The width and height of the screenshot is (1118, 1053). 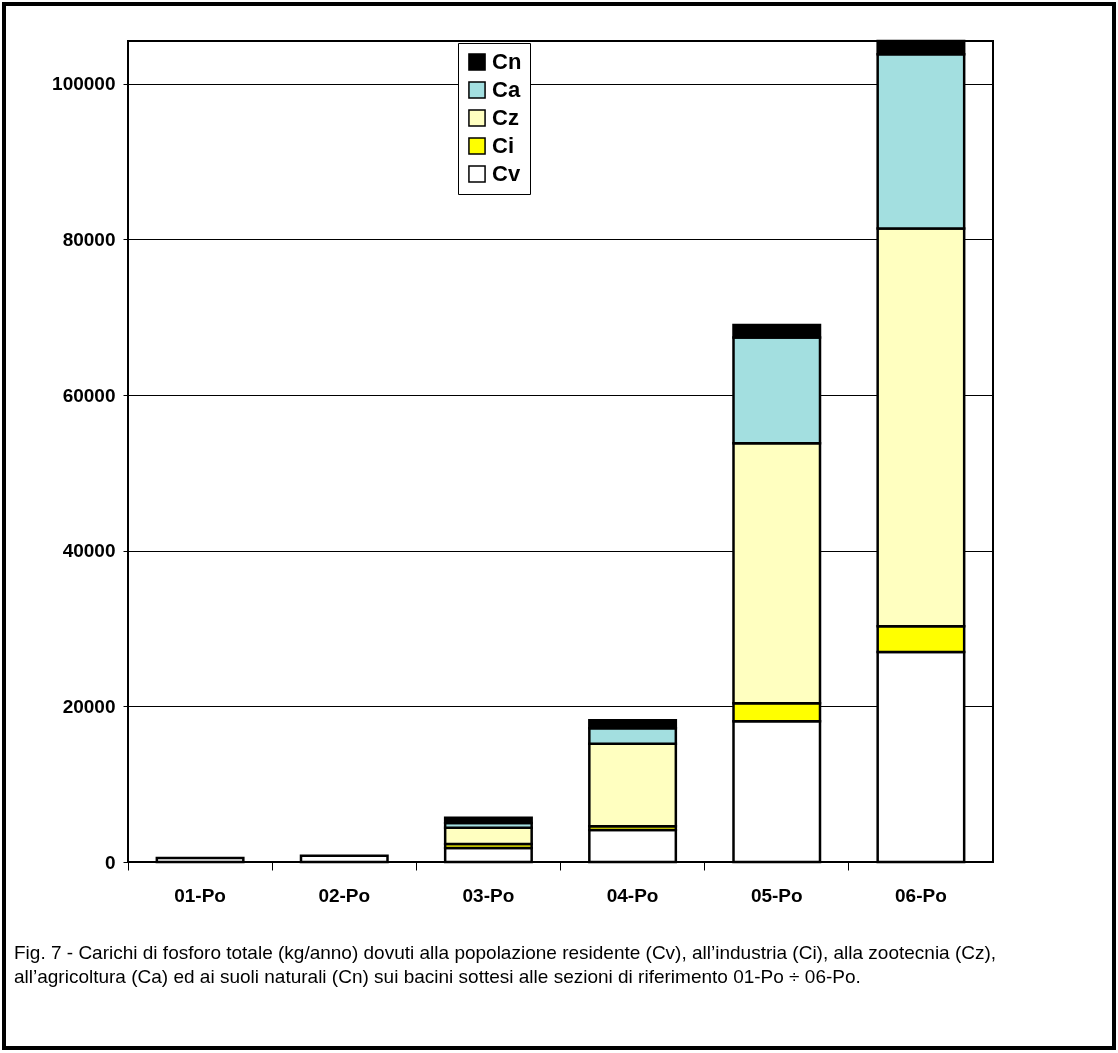 I want to click on legend-label: Ci, so click(x=503, y=145).